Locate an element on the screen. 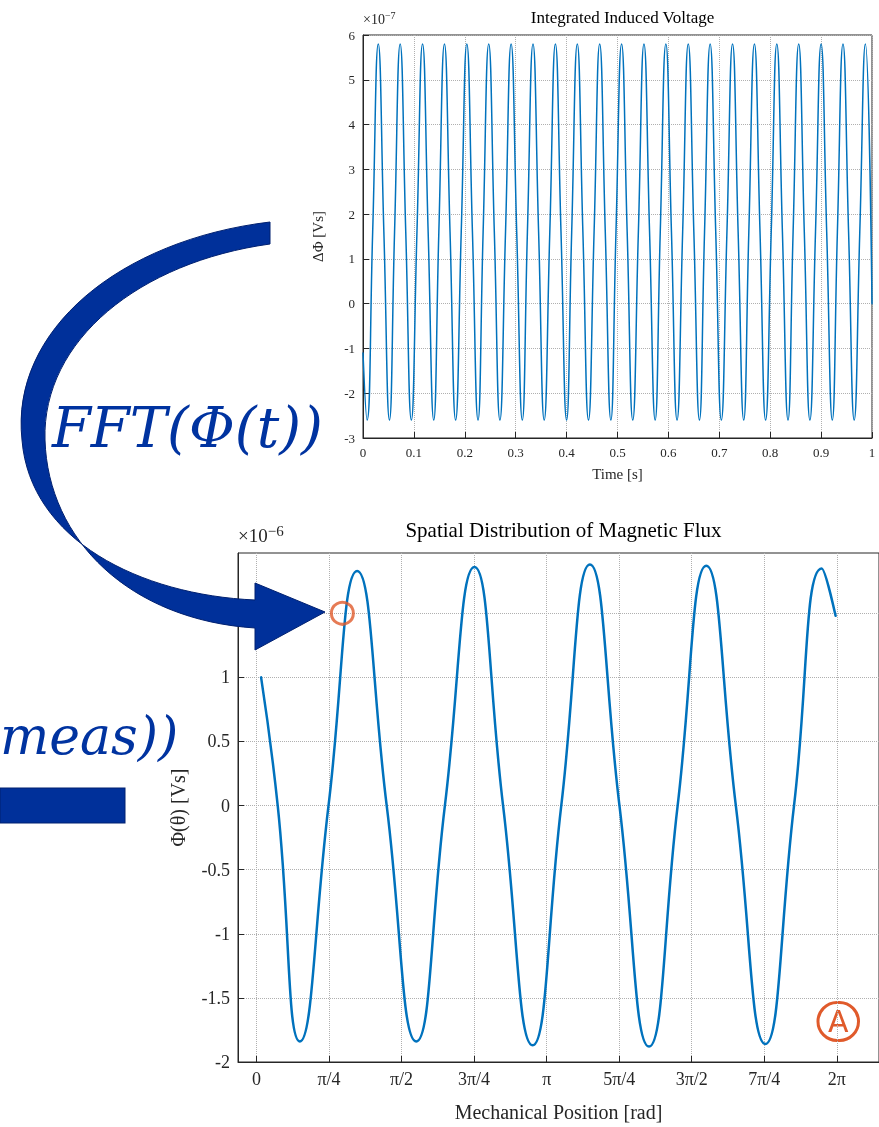  y-tick-label: 4 is located at coordinates (352, 125).